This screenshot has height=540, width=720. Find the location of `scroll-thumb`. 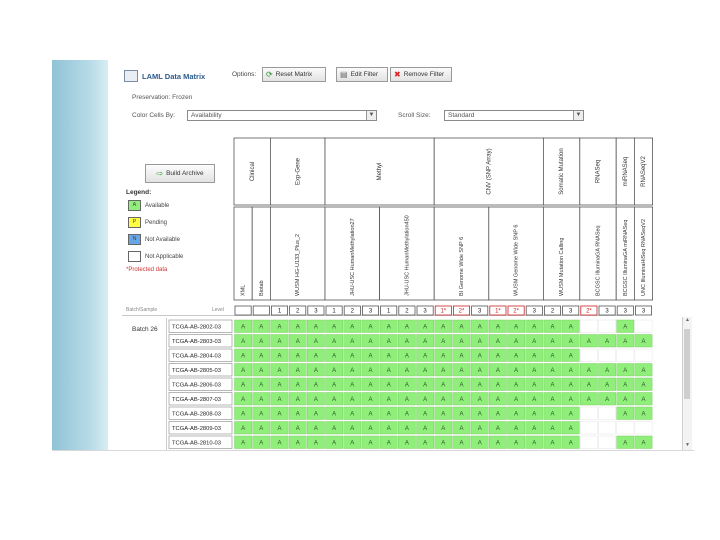

scroll-thumb is located at coordinates (687, 364).